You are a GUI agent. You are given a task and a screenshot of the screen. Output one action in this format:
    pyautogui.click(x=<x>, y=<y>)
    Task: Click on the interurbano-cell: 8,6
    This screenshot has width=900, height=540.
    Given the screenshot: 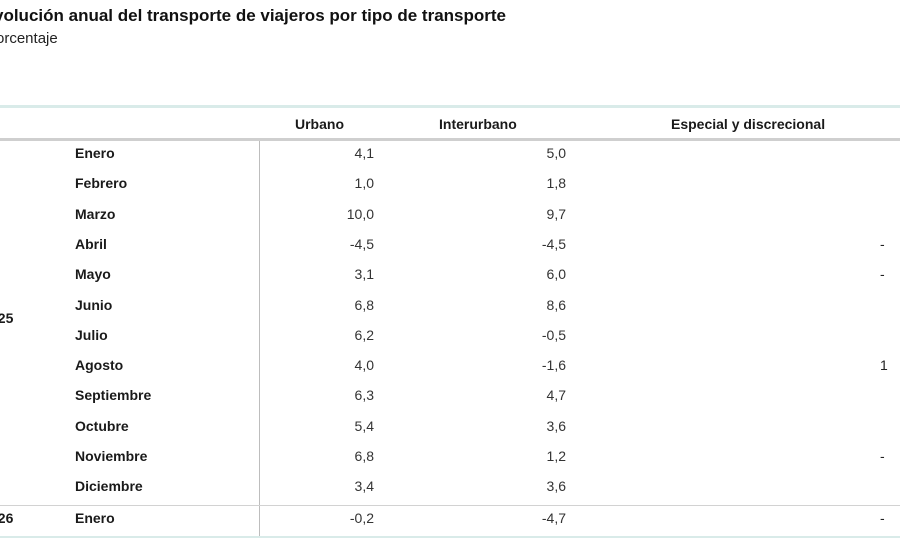 What is the action you would take?
    pyautogui.click(x=556, y=304)
    